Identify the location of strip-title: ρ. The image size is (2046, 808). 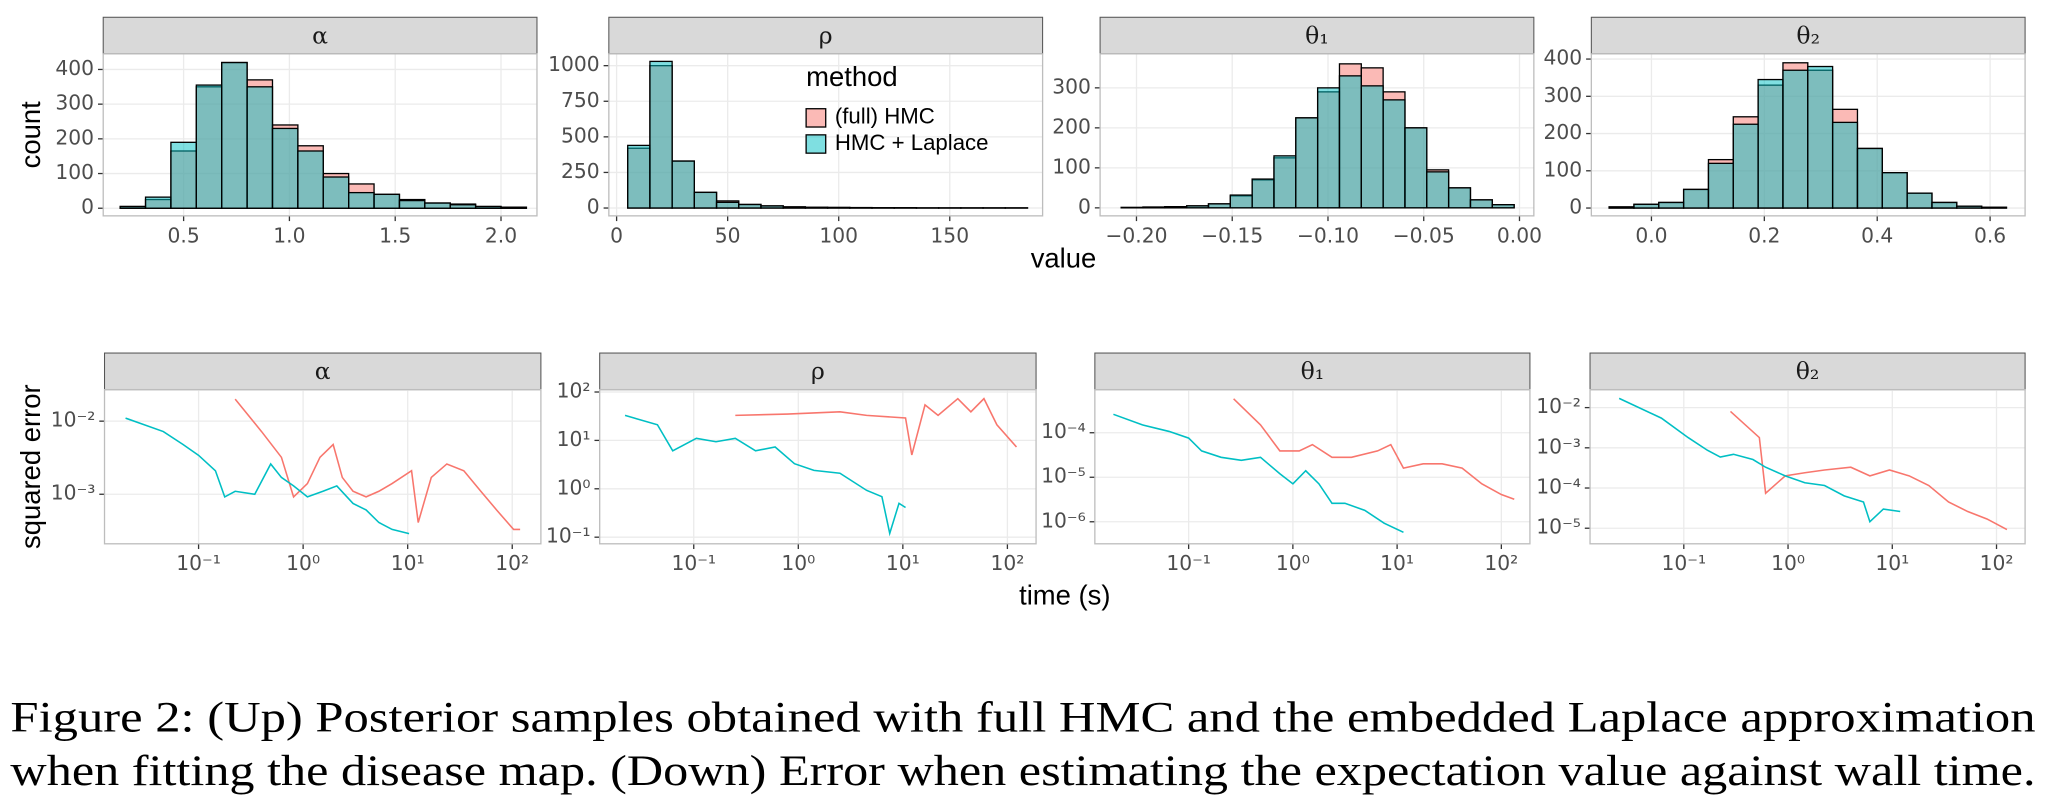
(826, 35).